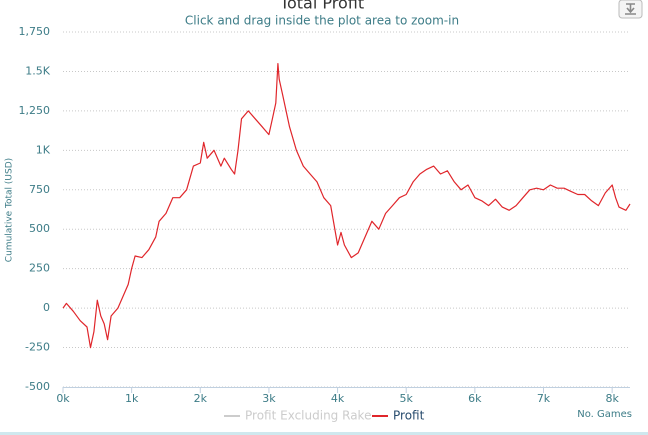 This screenshot has width=648, height=435. I want to click on x-tick-label: 7k, so click(544, 398).